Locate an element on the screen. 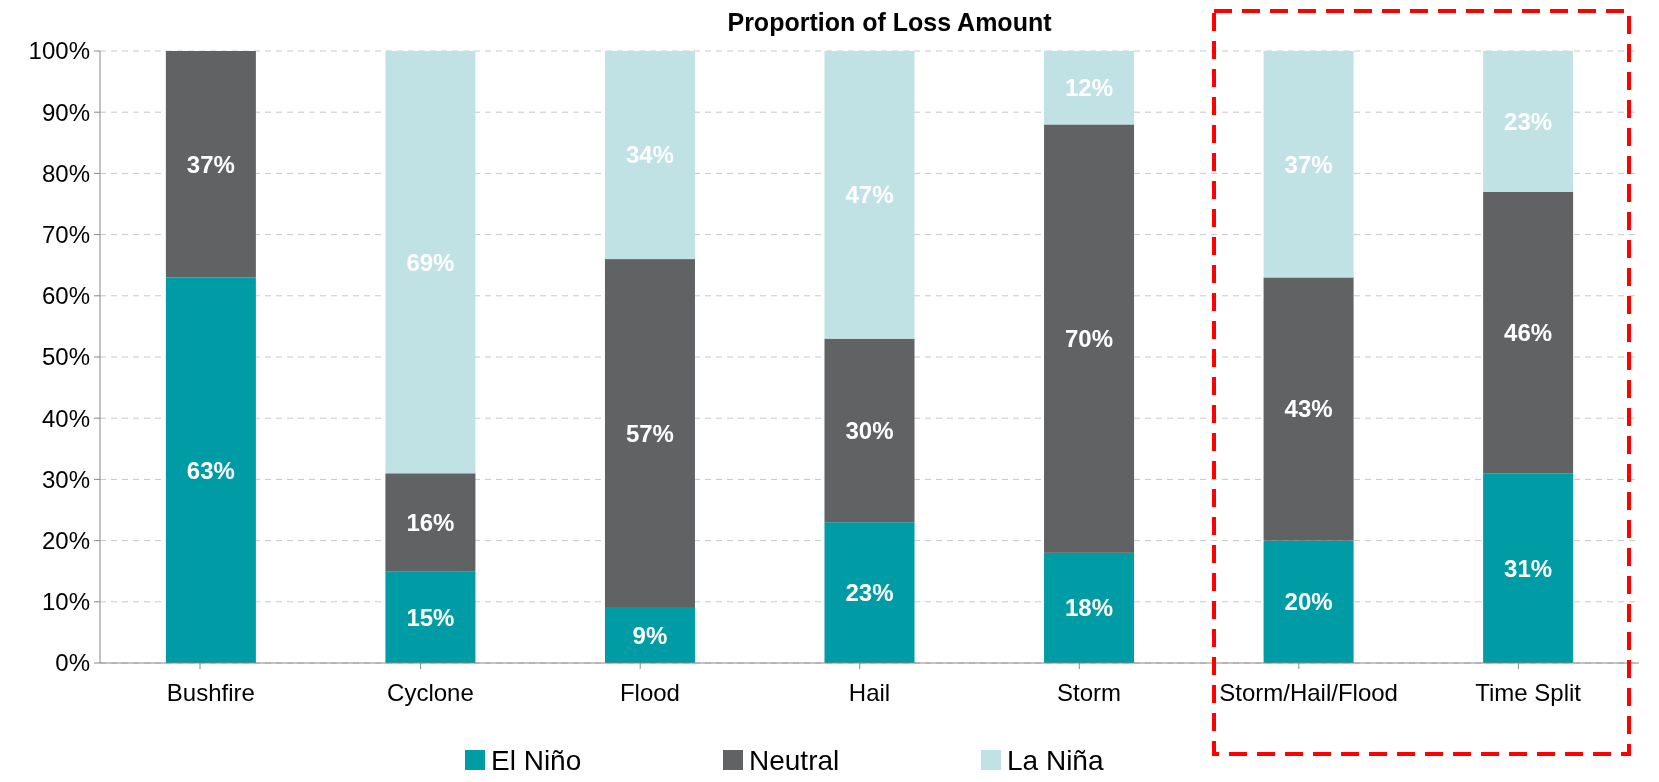  x-tick-label: Bushfire is located at coordinates (210, 692).